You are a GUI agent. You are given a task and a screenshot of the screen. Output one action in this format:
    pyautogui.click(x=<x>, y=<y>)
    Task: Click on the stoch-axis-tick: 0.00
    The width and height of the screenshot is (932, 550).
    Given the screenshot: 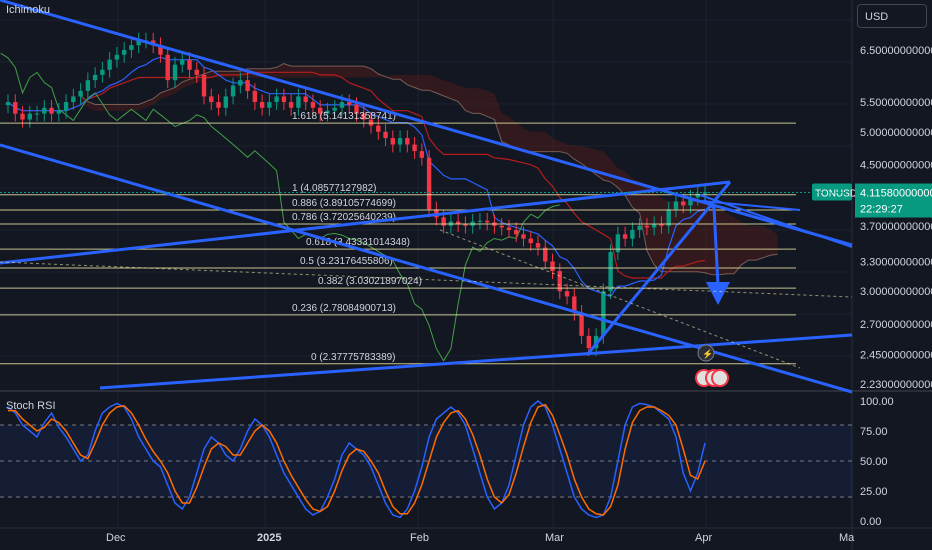 What is the action you would take?
    pyautogui.click(x=870, y=522)
    